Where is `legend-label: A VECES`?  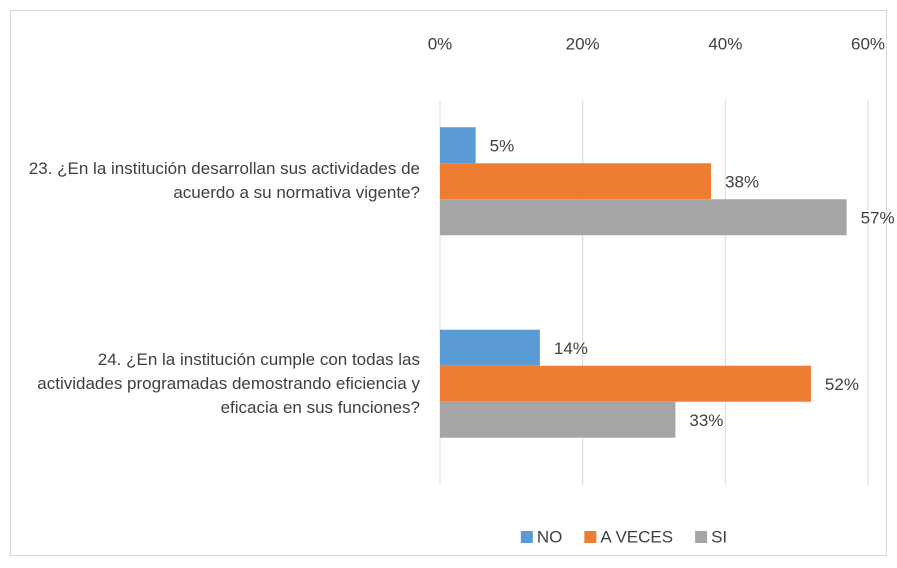 legend-label: A VECES is located at coordinates (636, 536).